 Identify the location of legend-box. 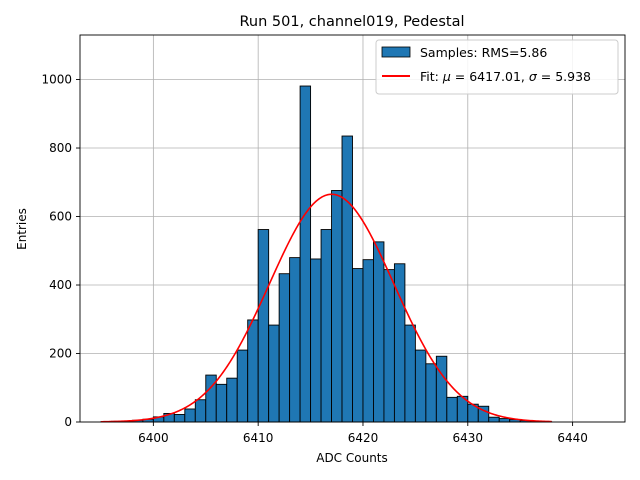
(497, 67).